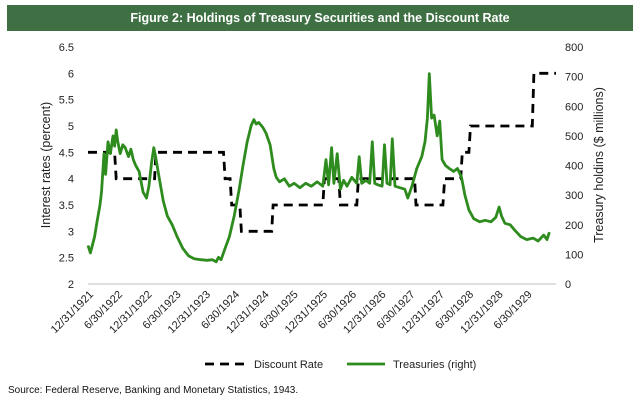  Describe the element at coordinates (434, 365) in the screenshot. I see `legend-label-treasuries: Treasuries (right)` at that location.